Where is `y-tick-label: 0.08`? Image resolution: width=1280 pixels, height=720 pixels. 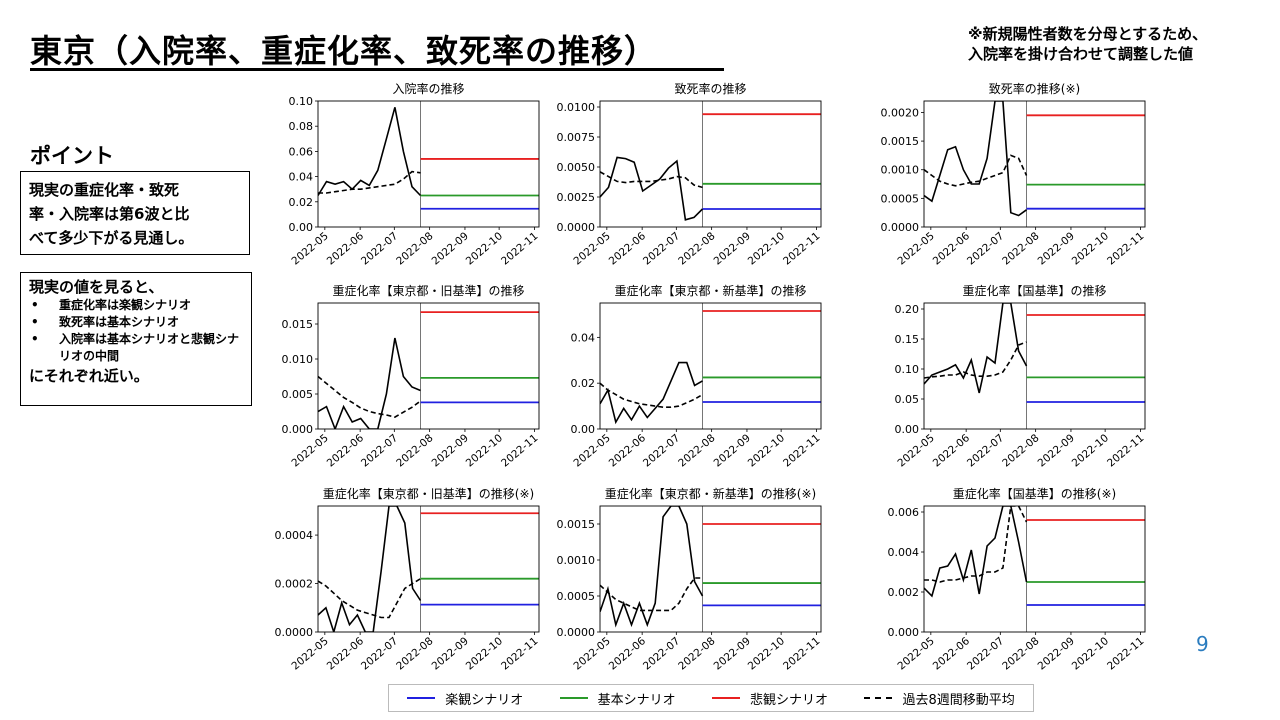
y-tick-label: 0.08 is located at coordinates (301, 126).